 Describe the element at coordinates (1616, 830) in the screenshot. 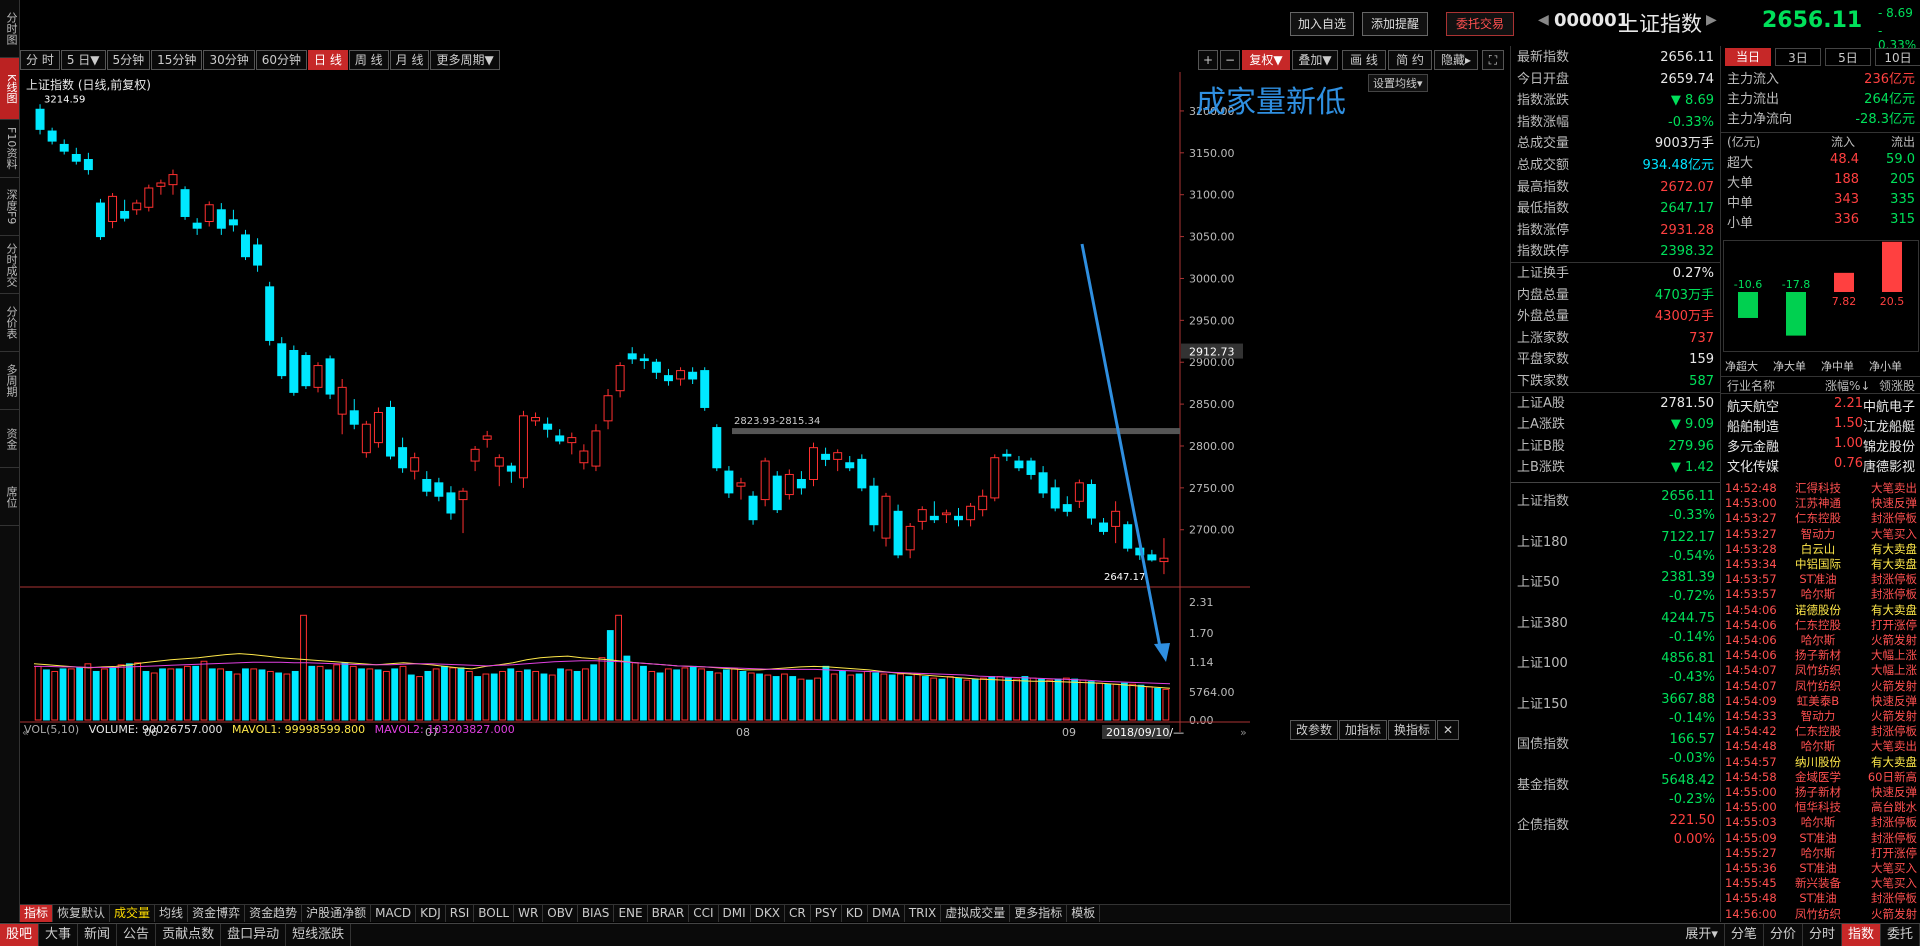

I see `index-row: 企债指数 221.50 0.00%` at that location.